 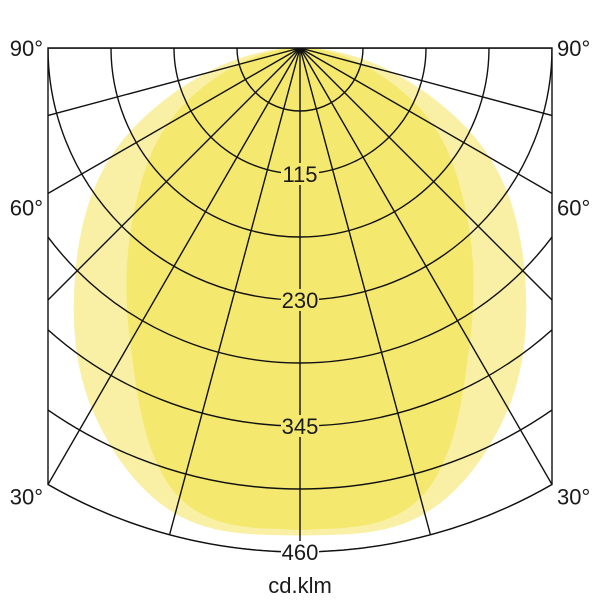 I want to click on angle-label-right: 90°, so click(x=573, y=48).